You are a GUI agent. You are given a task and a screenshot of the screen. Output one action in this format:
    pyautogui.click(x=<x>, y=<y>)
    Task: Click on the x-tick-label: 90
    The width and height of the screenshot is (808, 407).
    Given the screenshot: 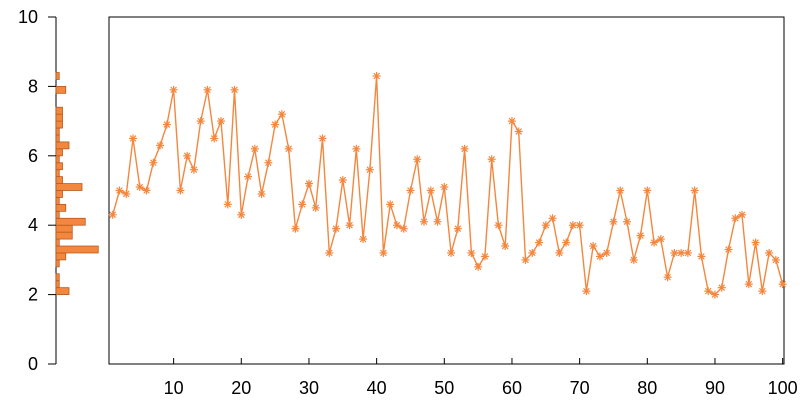 What is the action you would take?
    pyautogui.click(x=715, y=388)
    